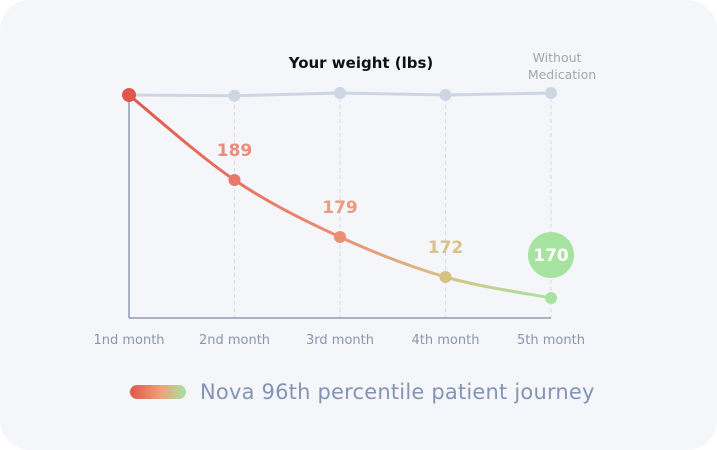  What do you see at coordinates (340, 340) in the screenshot?
I see `x-tick-label: 3rd month` at bounding box center [340, 340].